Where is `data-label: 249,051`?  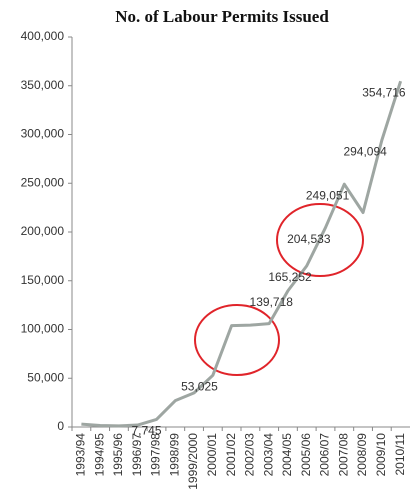 data-label: 249,051 is located at coordinates (328, 195).